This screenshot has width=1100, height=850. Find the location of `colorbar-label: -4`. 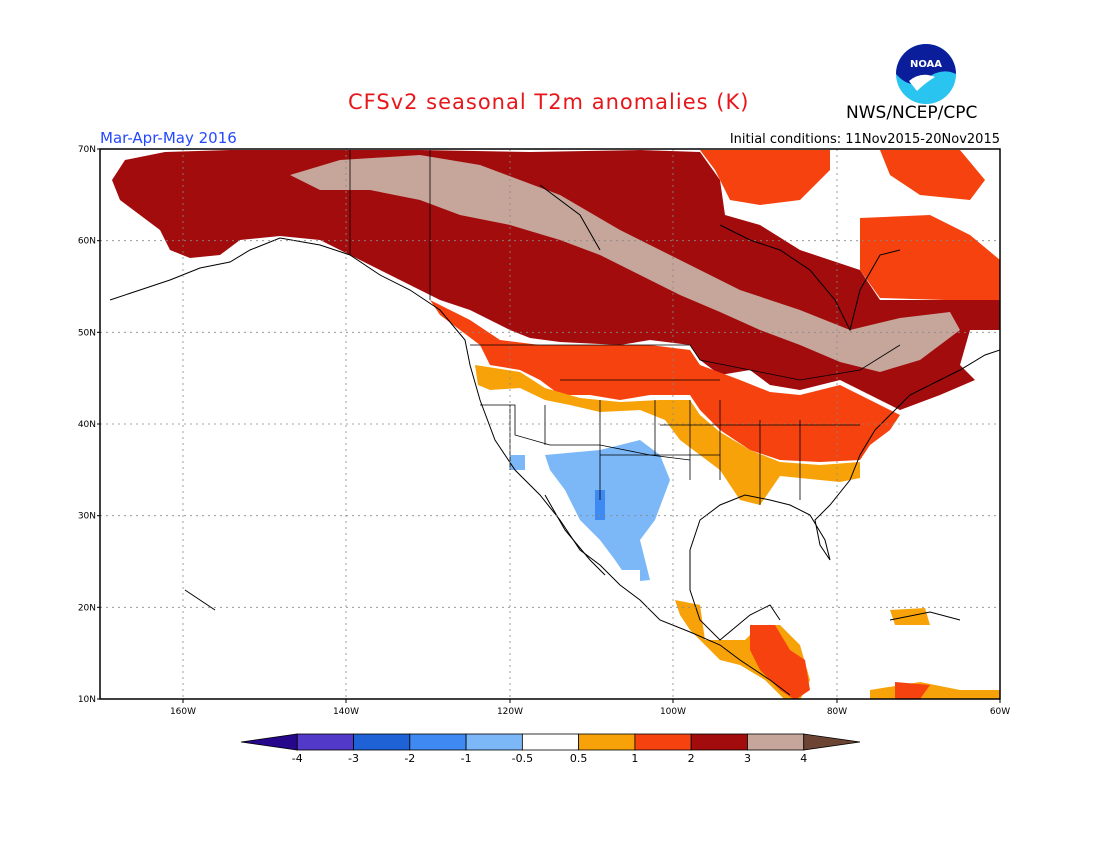

colorbar-label: -4 is located at coordinates (297, 758).